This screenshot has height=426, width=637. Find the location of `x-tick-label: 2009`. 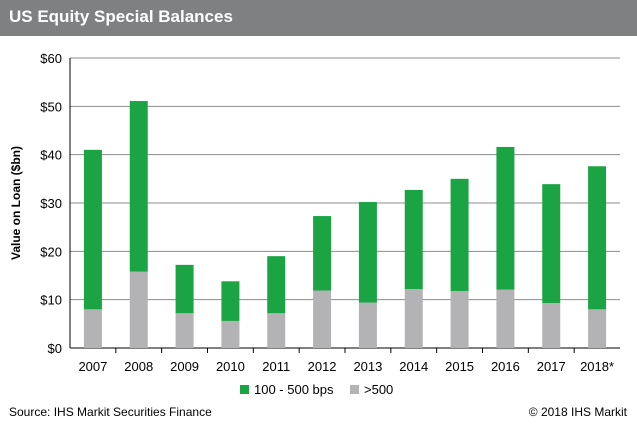

x-tick-label: 2009 is located at coordinates (184, 366).